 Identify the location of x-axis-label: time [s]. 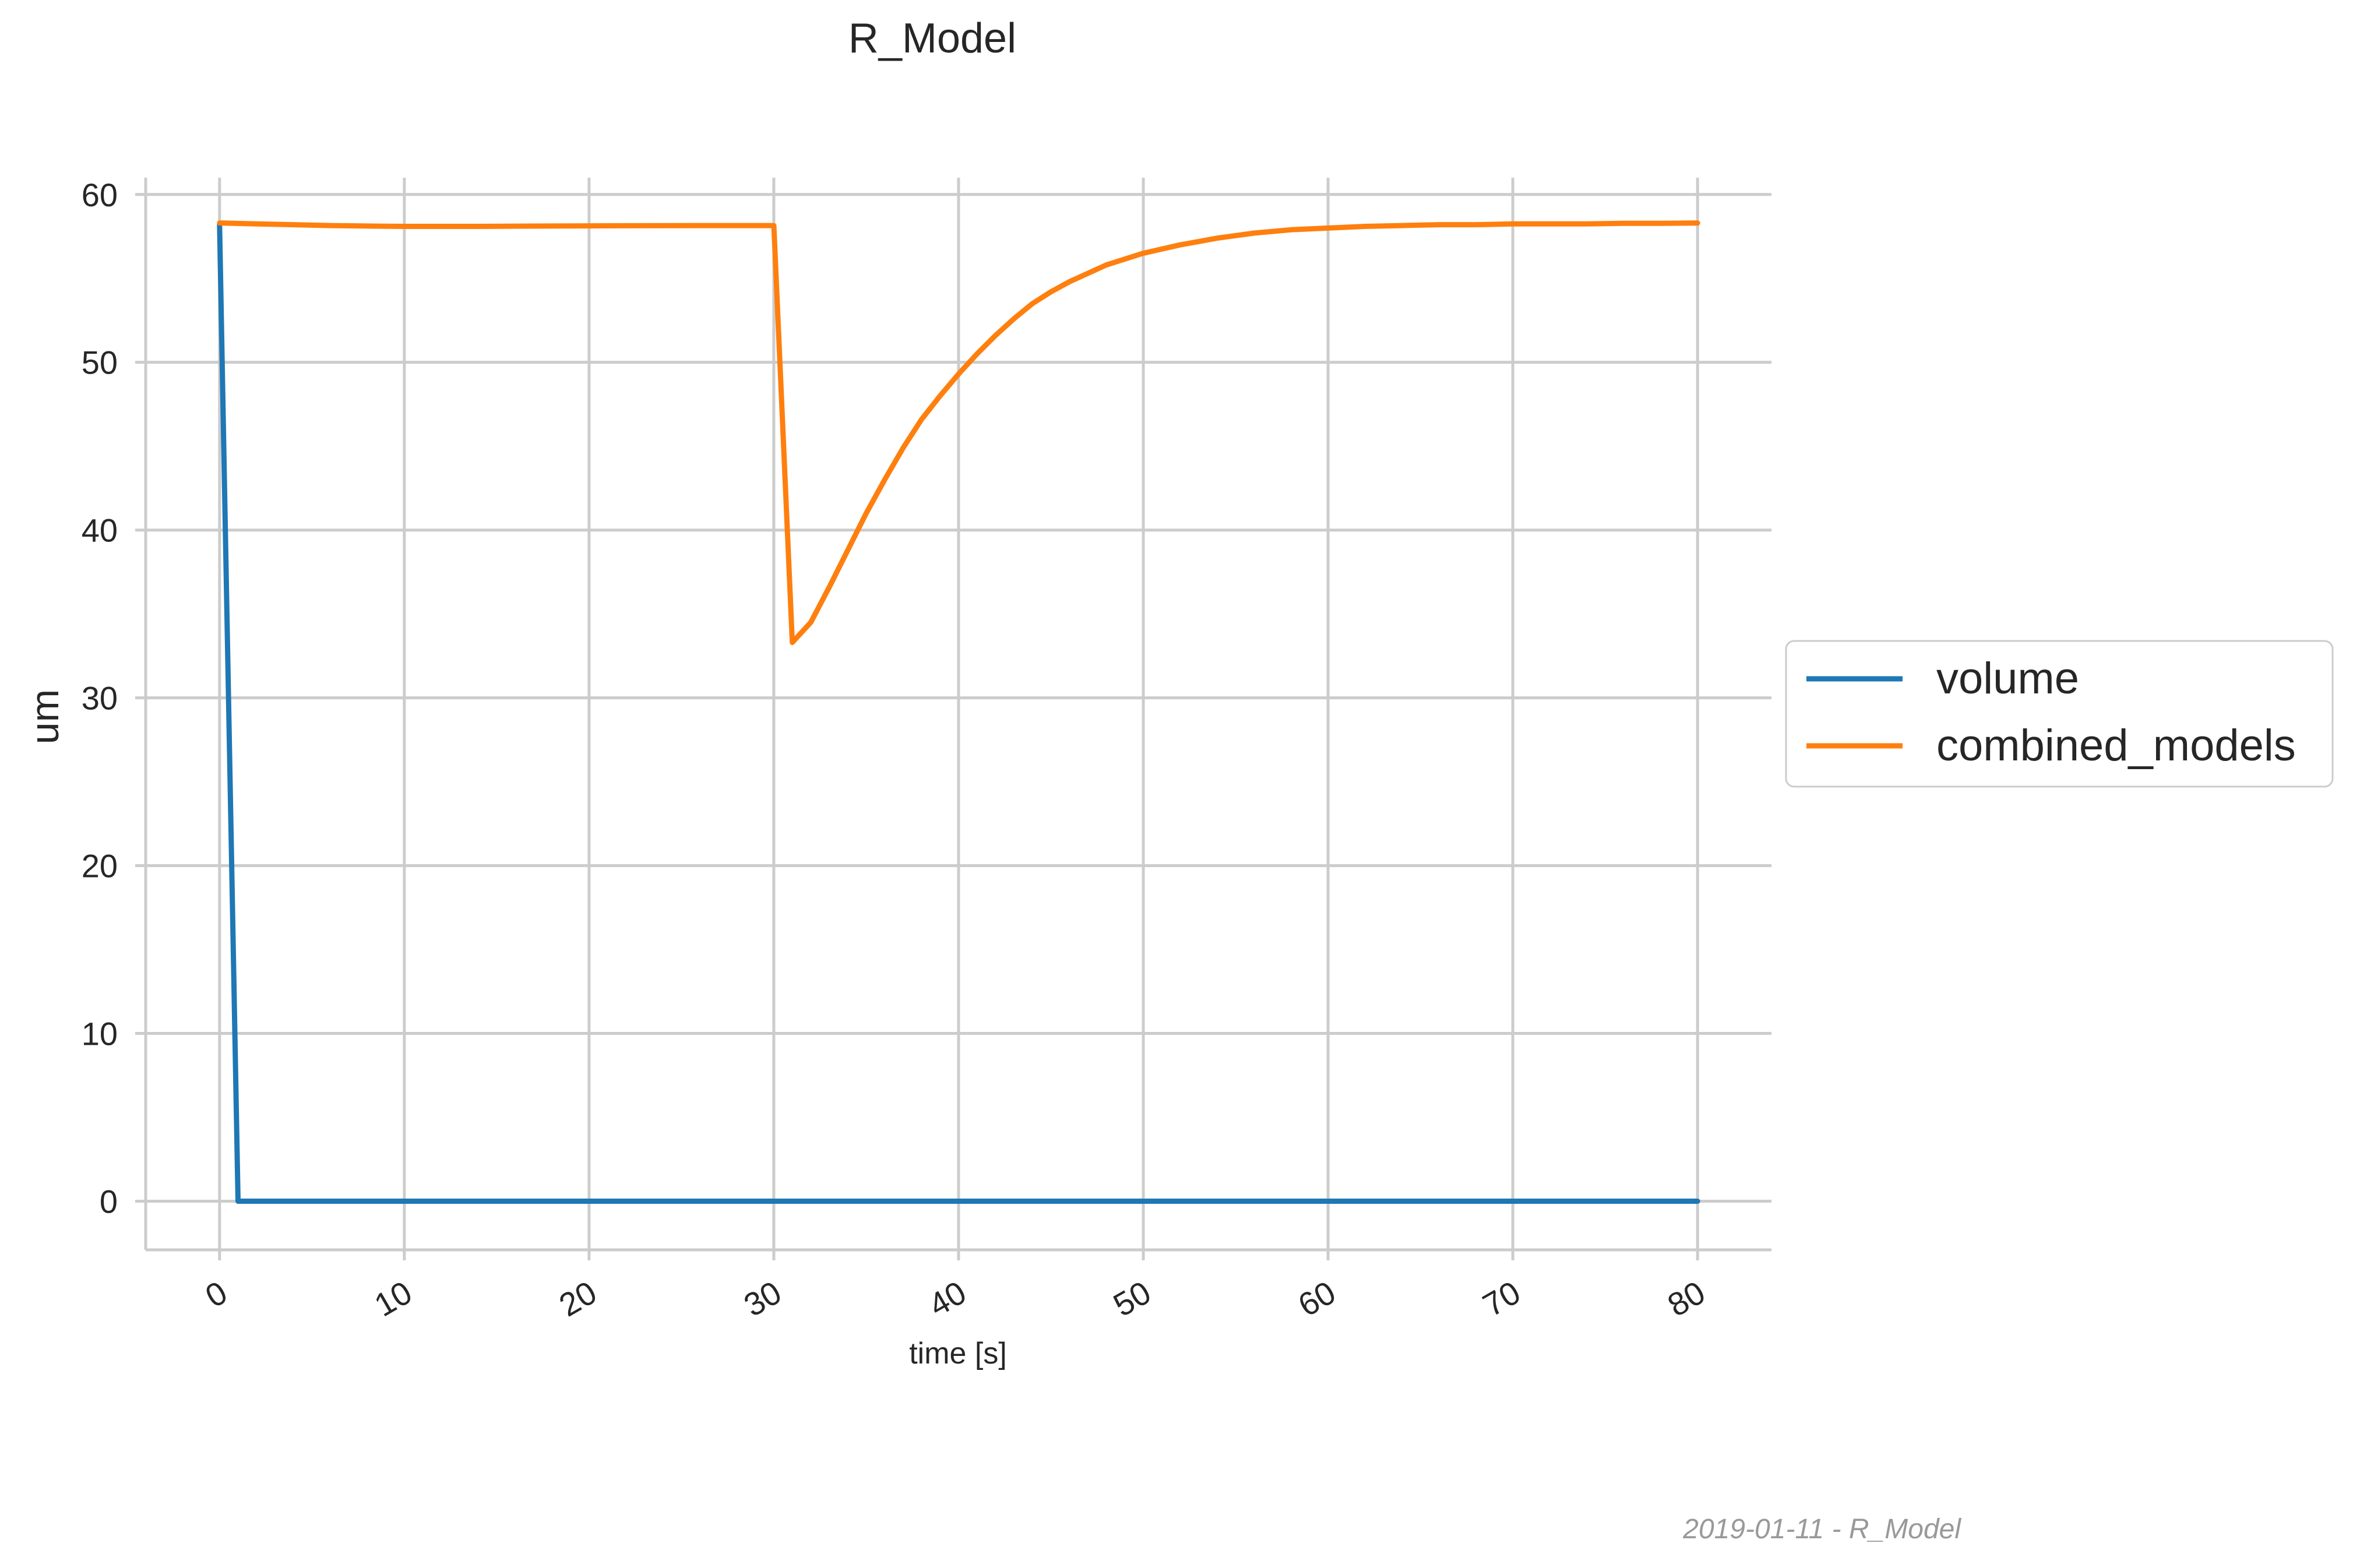
(958, 1353).